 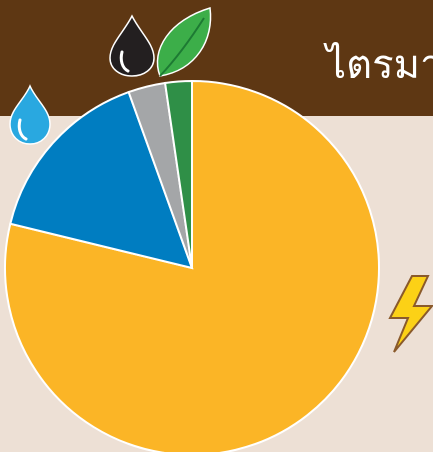 I want to click on oil-drop-highlight, so click(x=124, y=61).